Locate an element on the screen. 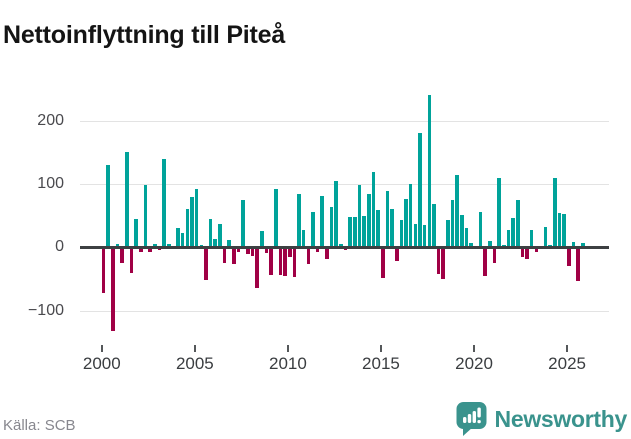  bar-2008Q4 is located at coordinates (266, 250).